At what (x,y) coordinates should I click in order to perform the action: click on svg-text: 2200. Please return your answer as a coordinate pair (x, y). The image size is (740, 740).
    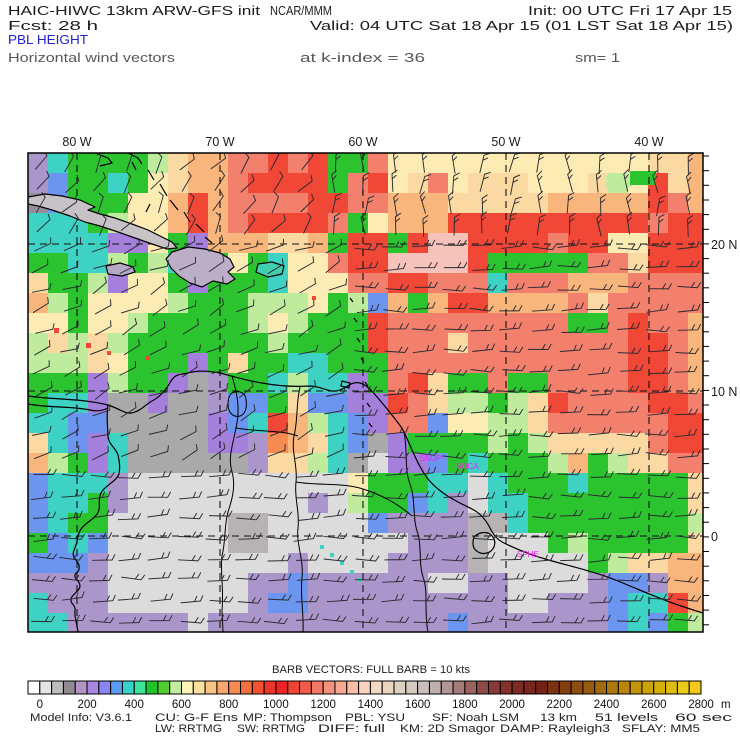
    Looking at the image, I should click on (560, 705).